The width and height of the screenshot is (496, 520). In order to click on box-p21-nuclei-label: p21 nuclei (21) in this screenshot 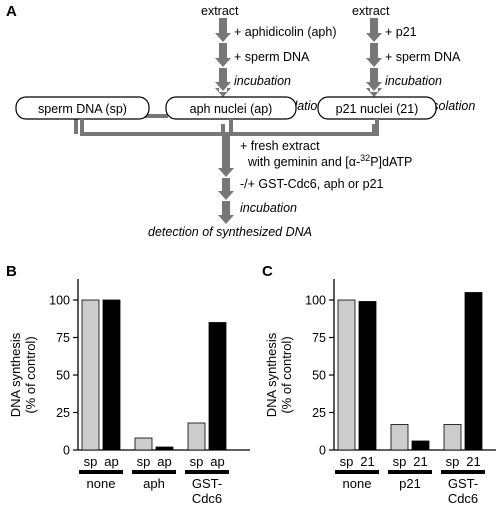, I will do `click(377, 109)`.